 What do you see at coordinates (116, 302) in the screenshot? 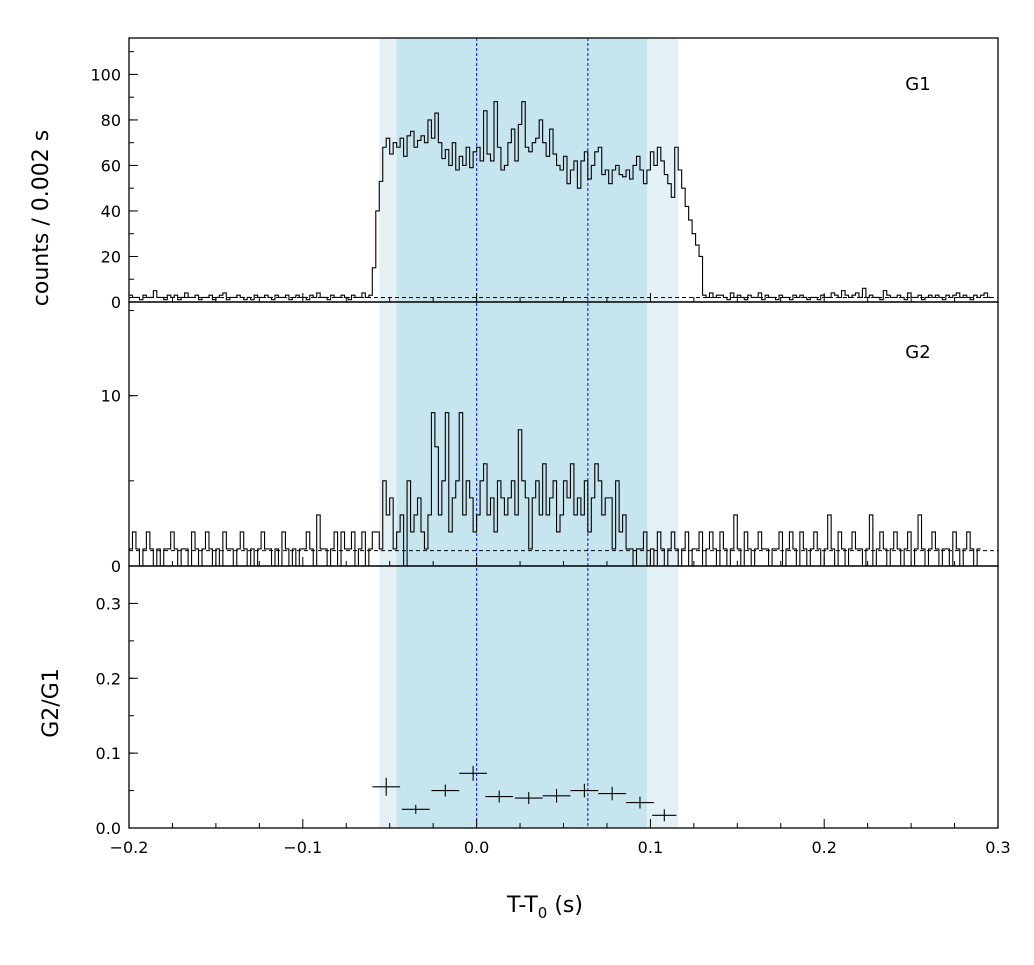
I see `y-tick-label-g1-0: 0` at bounding box center [116, 302].